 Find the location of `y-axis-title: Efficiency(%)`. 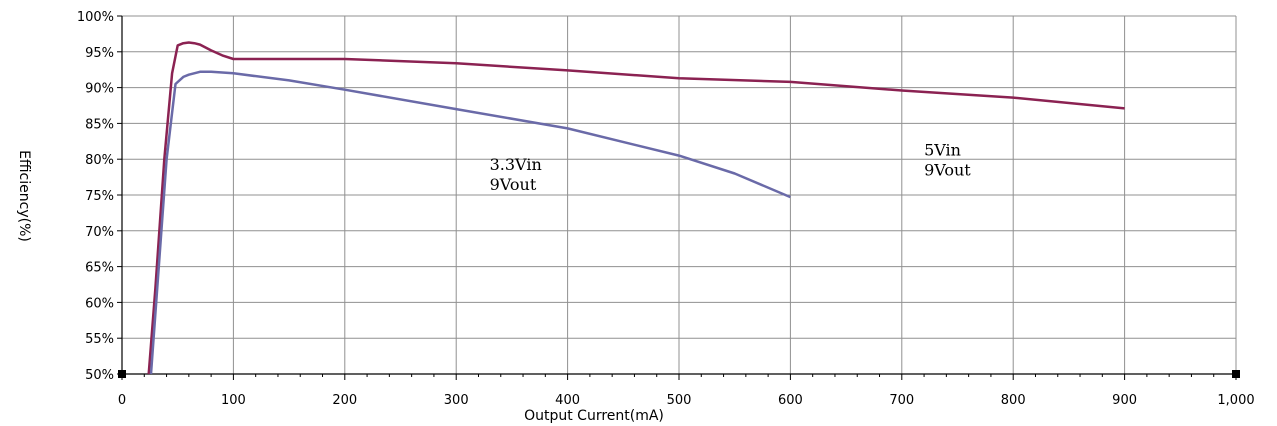

y-axis-title: Efficiency(%) is located at coordinates (24, 196).